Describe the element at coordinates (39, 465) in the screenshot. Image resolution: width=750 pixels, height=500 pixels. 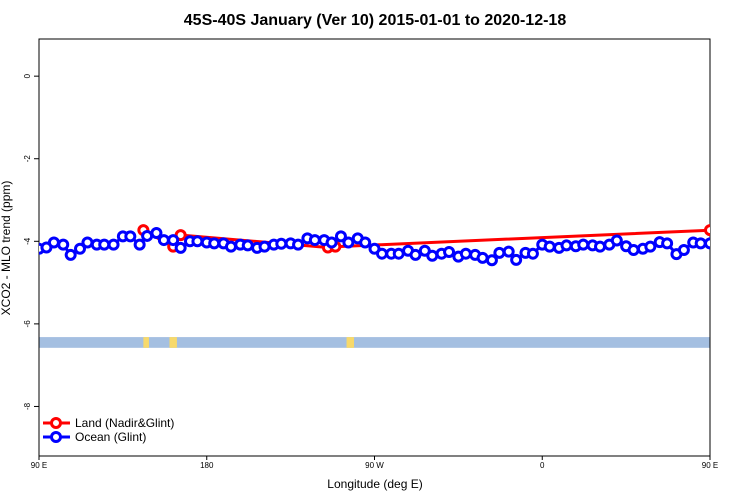
I see `x-tick-label-0: 90 E` at that location.